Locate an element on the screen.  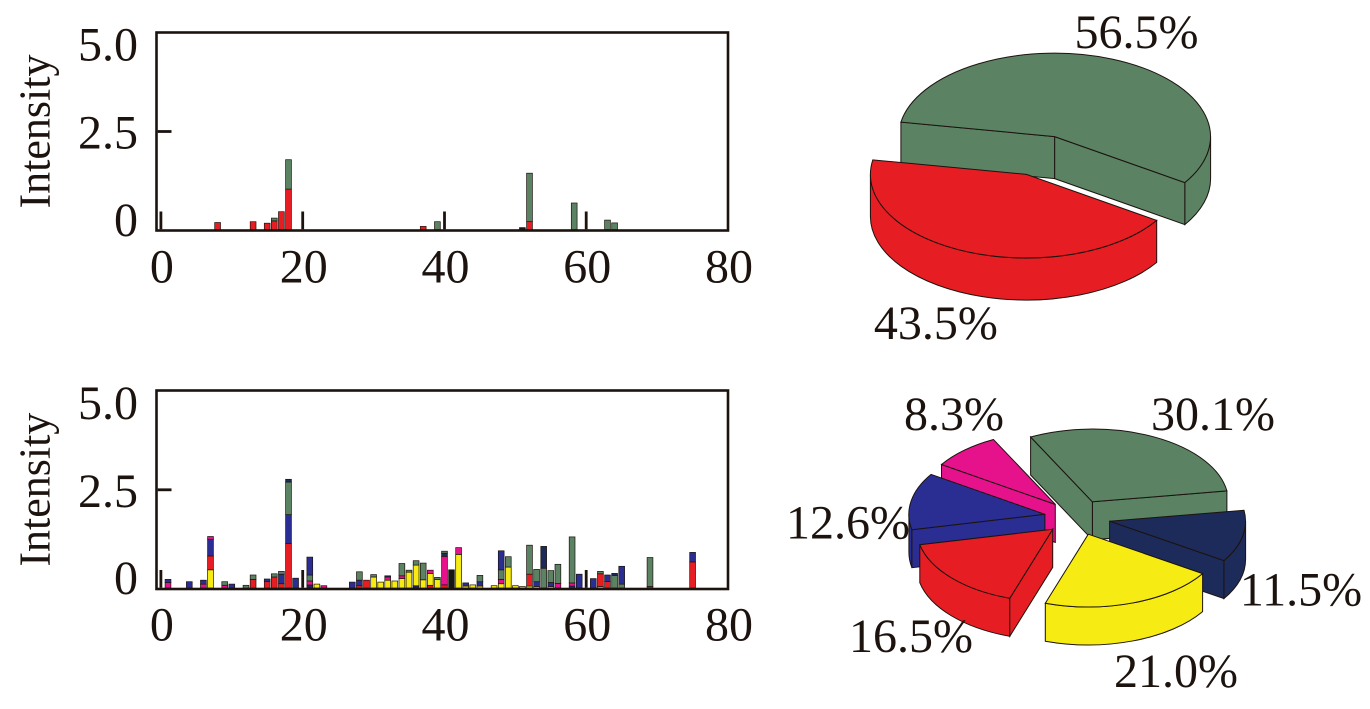
svg-text: 30.1% is located at coordinates (1213, 414).